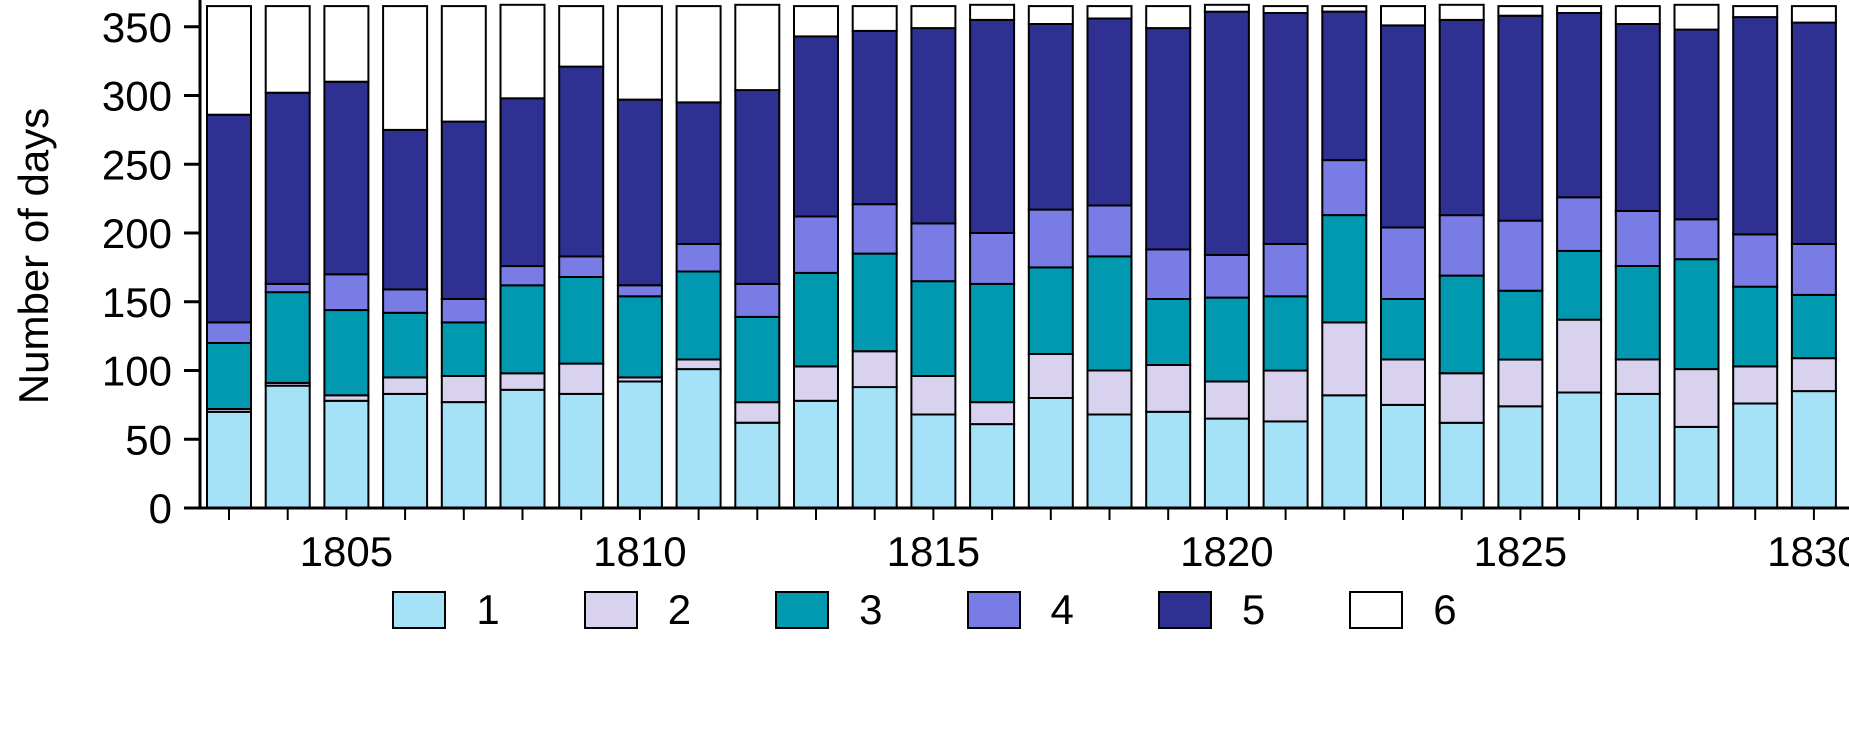 The height and width of the screenshot is (747, 1849). Describe the element at coordinates (1520, 118) in the screenshot. I see `bar-segment-1825-cat5` at that location.